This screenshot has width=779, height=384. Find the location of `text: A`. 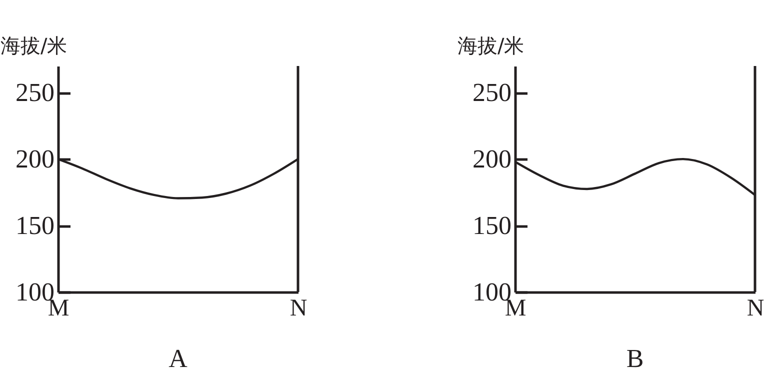

text: A is located at coordinates (178, 358).